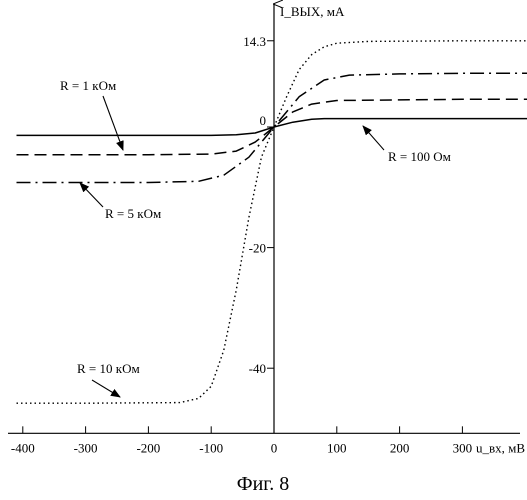  I want to click on x-tick-label: -400, so click(23, 447).